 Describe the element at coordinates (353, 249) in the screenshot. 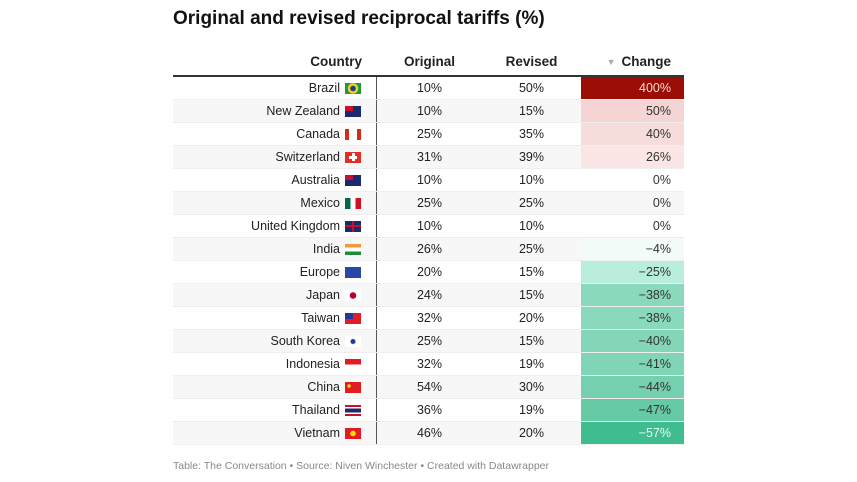

I see `india-flag-icon` at that location.